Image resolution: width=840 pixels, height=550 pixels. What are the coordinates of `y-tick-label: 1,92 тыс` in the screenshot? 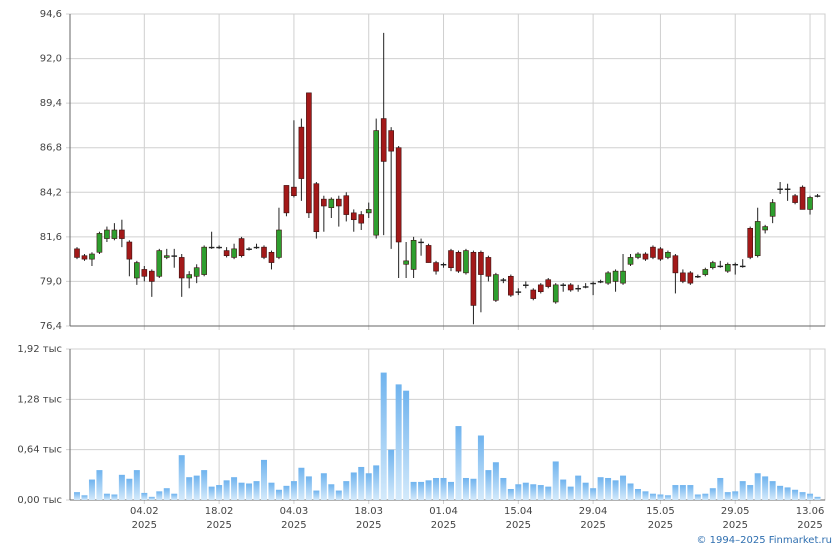 It's located at (39, 349).